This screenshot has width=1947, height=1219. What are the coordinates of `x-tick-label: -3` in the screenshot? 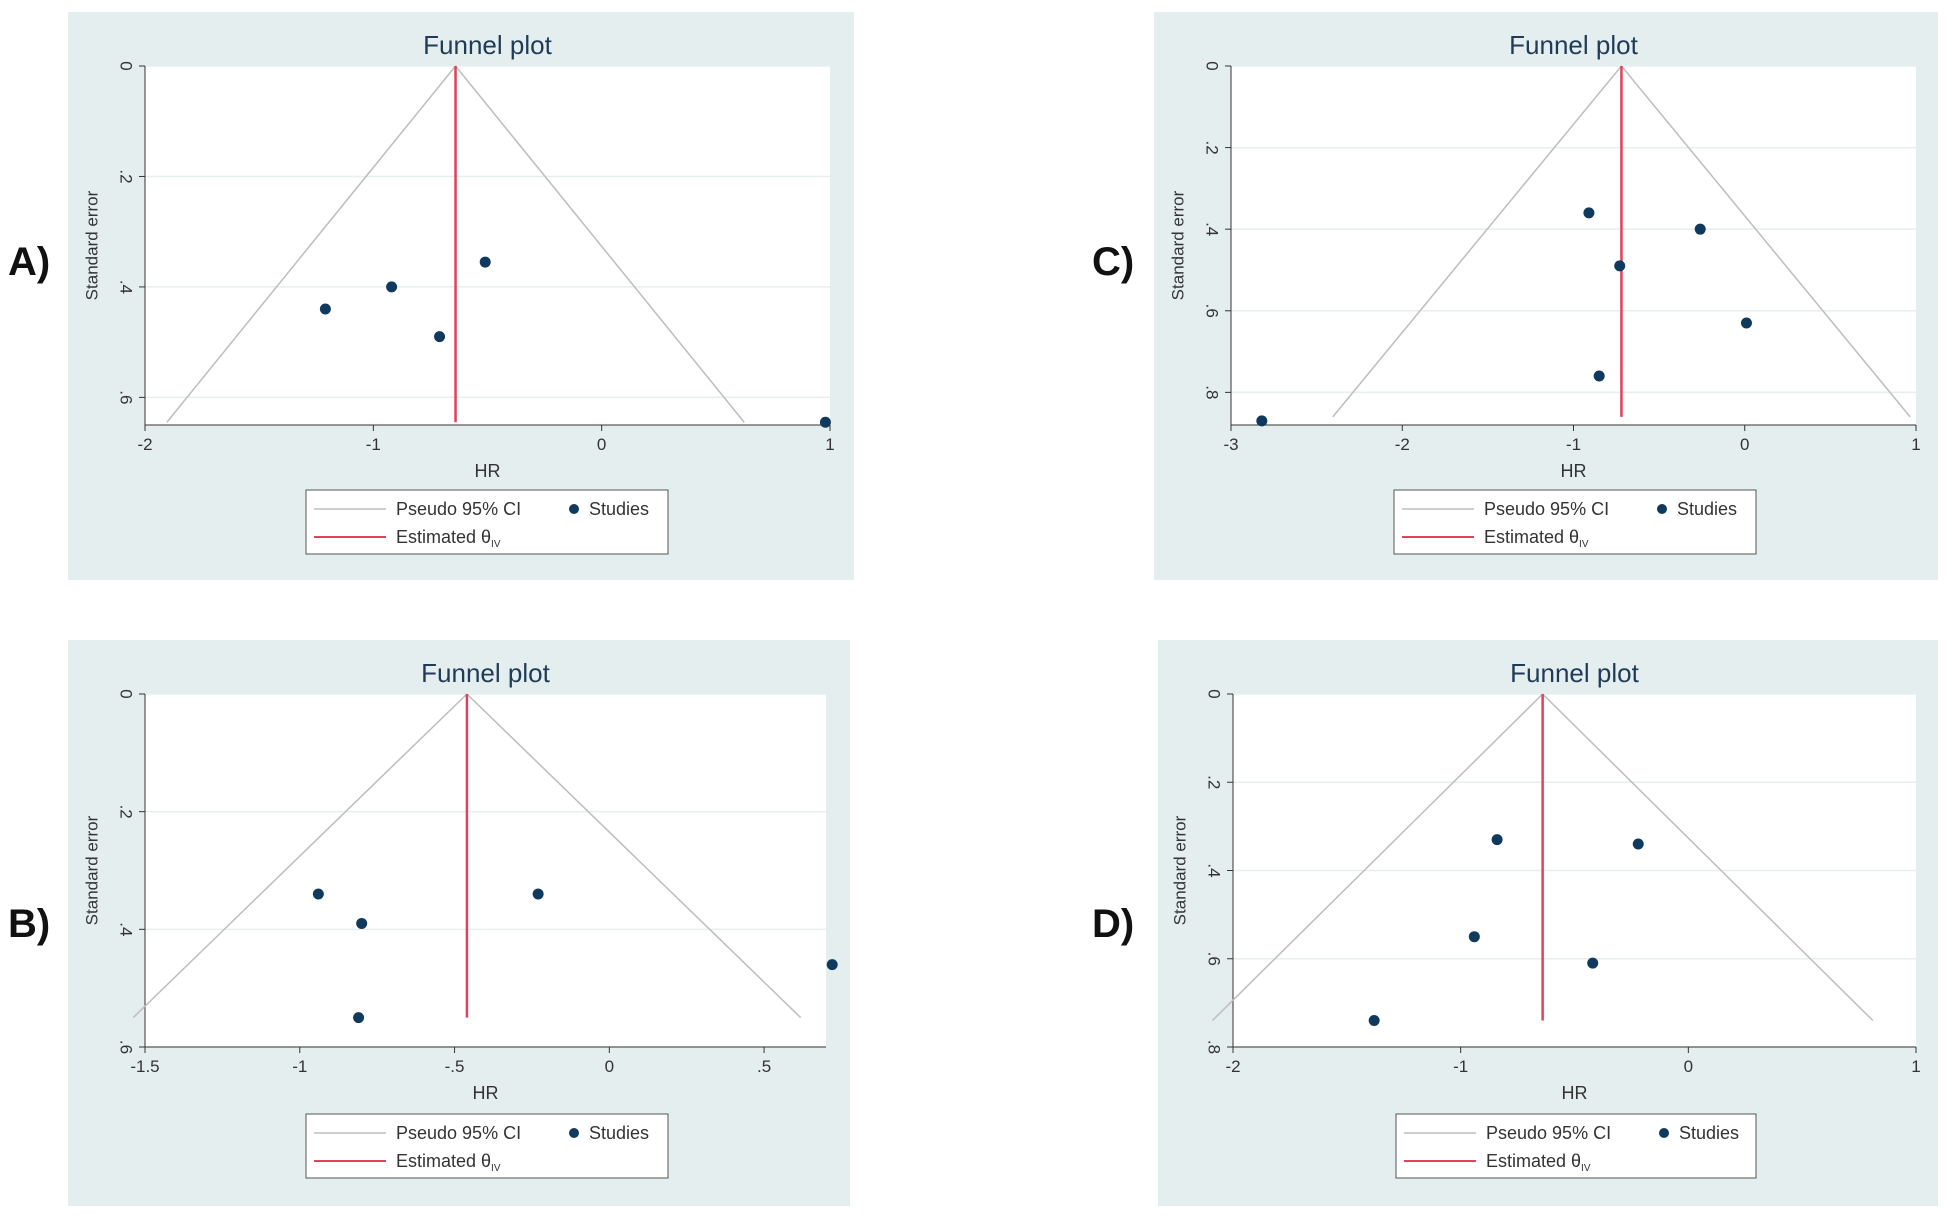 It's located at (1230, 444).